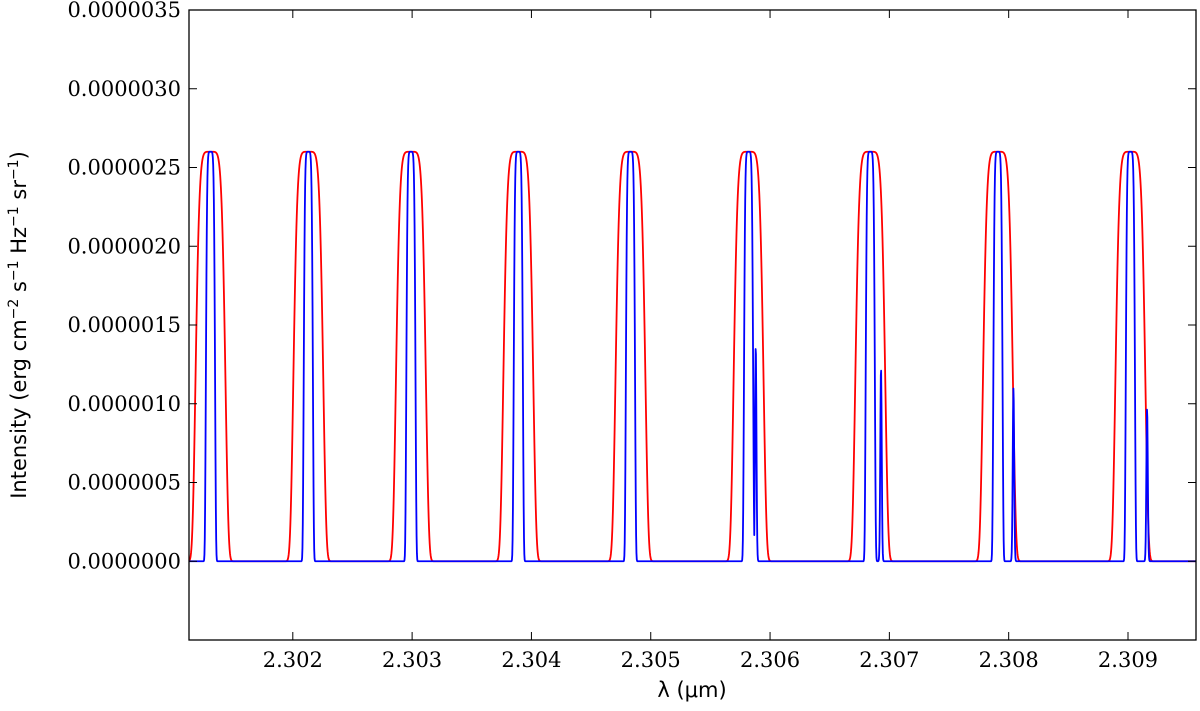  What do you see at coordinates (124, 561) in the screenshot?
I see `y-tick-label: 0.0000000` at bounding box center [124, 561].